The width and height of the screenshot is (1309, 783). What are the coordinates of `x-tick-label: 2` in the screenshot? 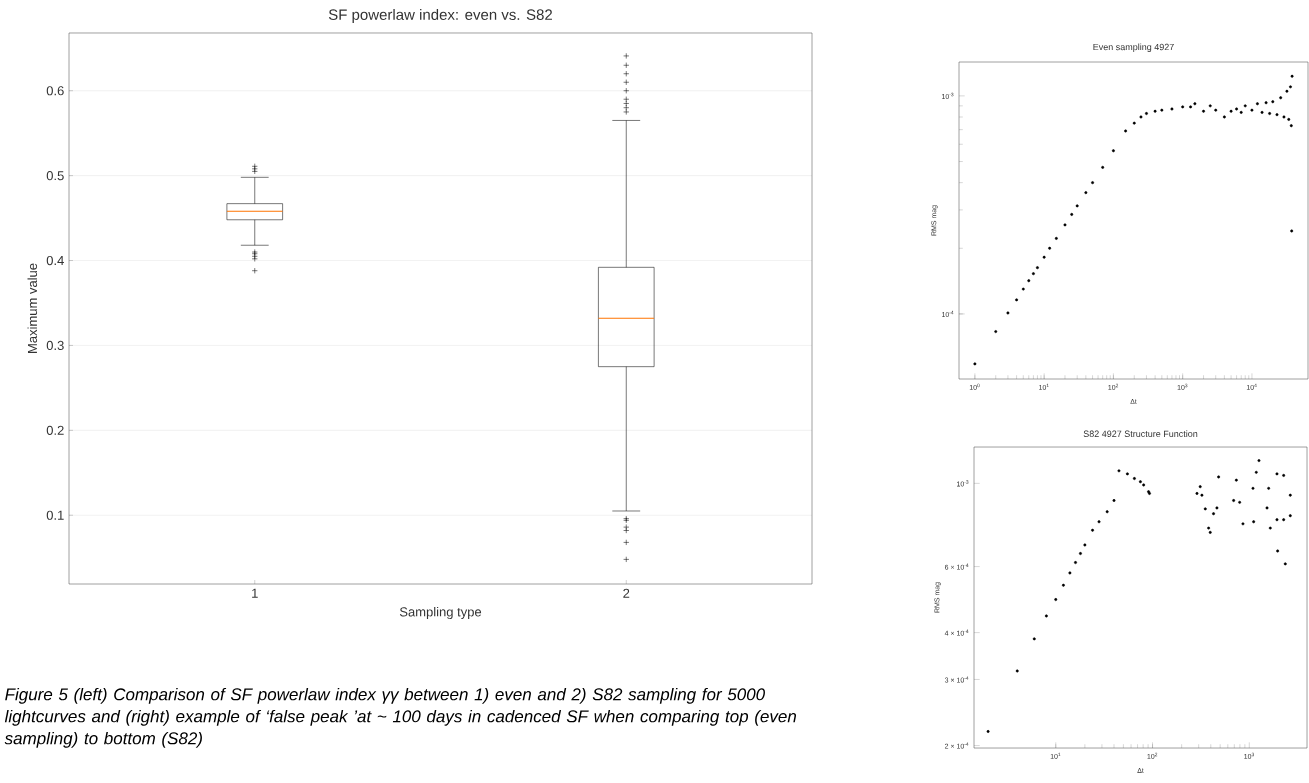 It's located at (626, 593).